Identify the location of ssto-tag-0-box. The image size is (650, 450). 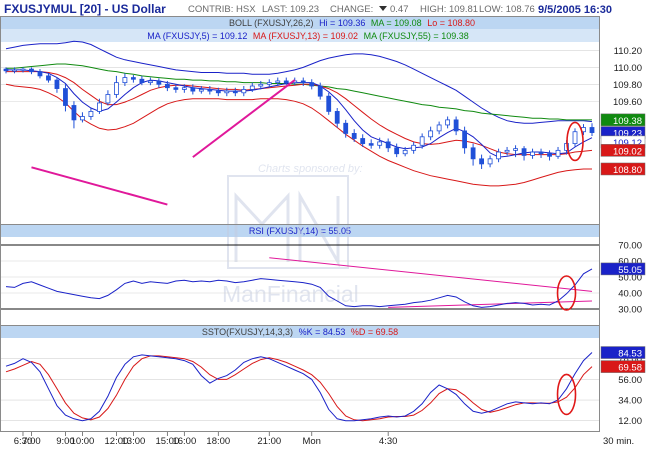
(623, 352).